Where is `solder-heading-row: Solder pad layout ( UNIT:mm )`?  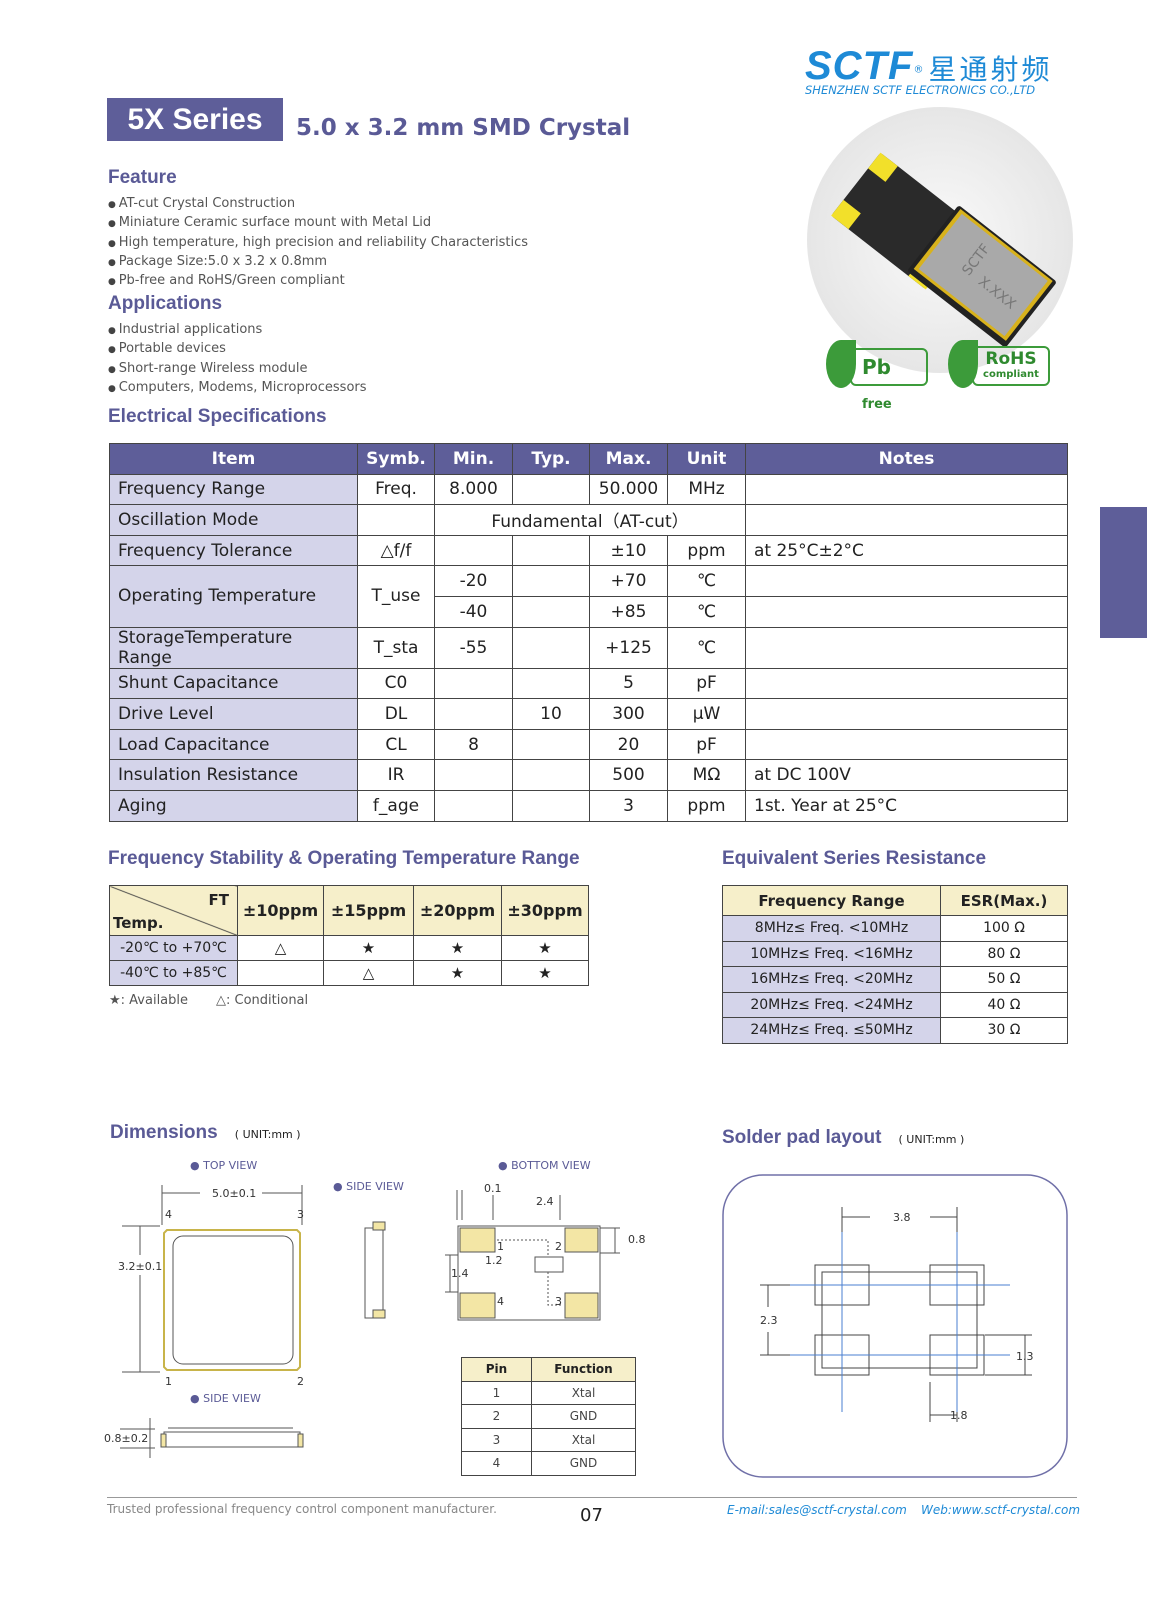 solder-heading-row: Solder pad layout ( UNIT:mm ) is located at coordinates (843, 1138).